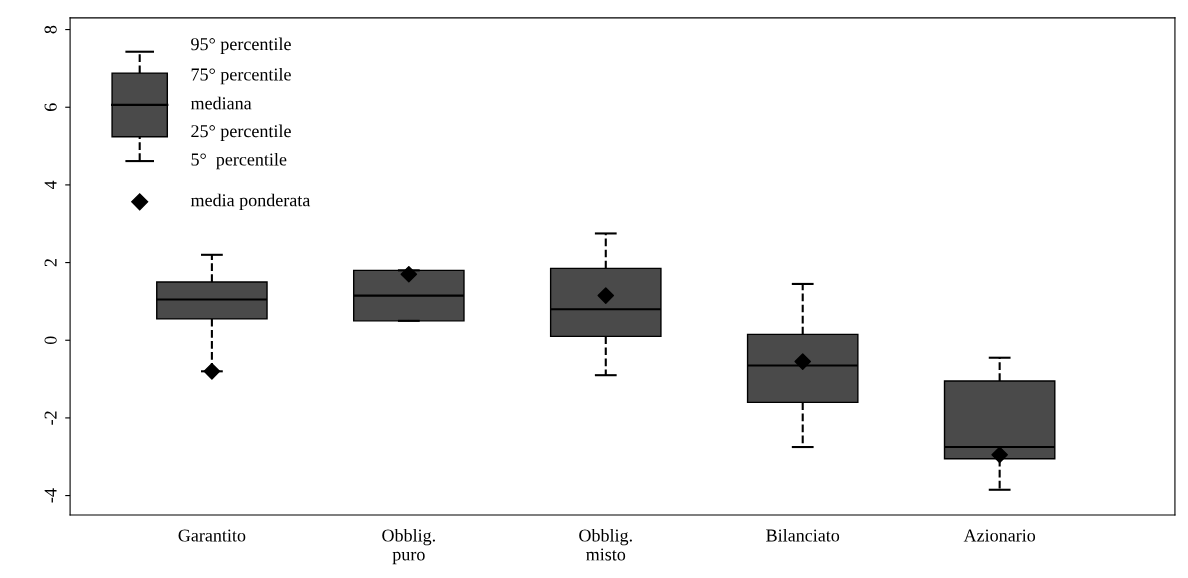 This screenshot has height=578, width=1188. I want to click on x-tick-label: Azionario, so click(999, 535).